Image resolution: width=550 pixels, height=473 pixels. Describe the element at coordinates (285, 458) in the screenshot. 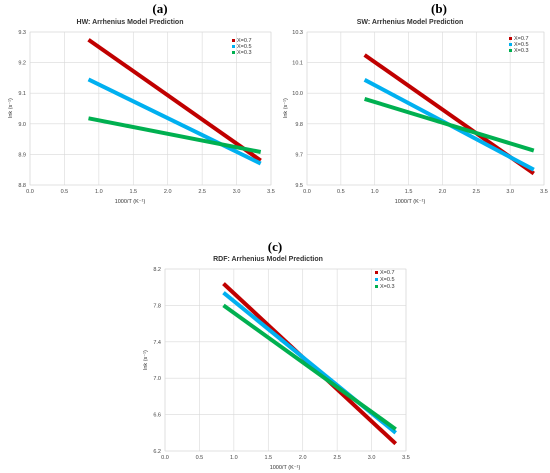

I see `x-tick-labels-c: 0.0 0.5 1.0 1.5 2.0 2.5 3.0 3.5` at that location.